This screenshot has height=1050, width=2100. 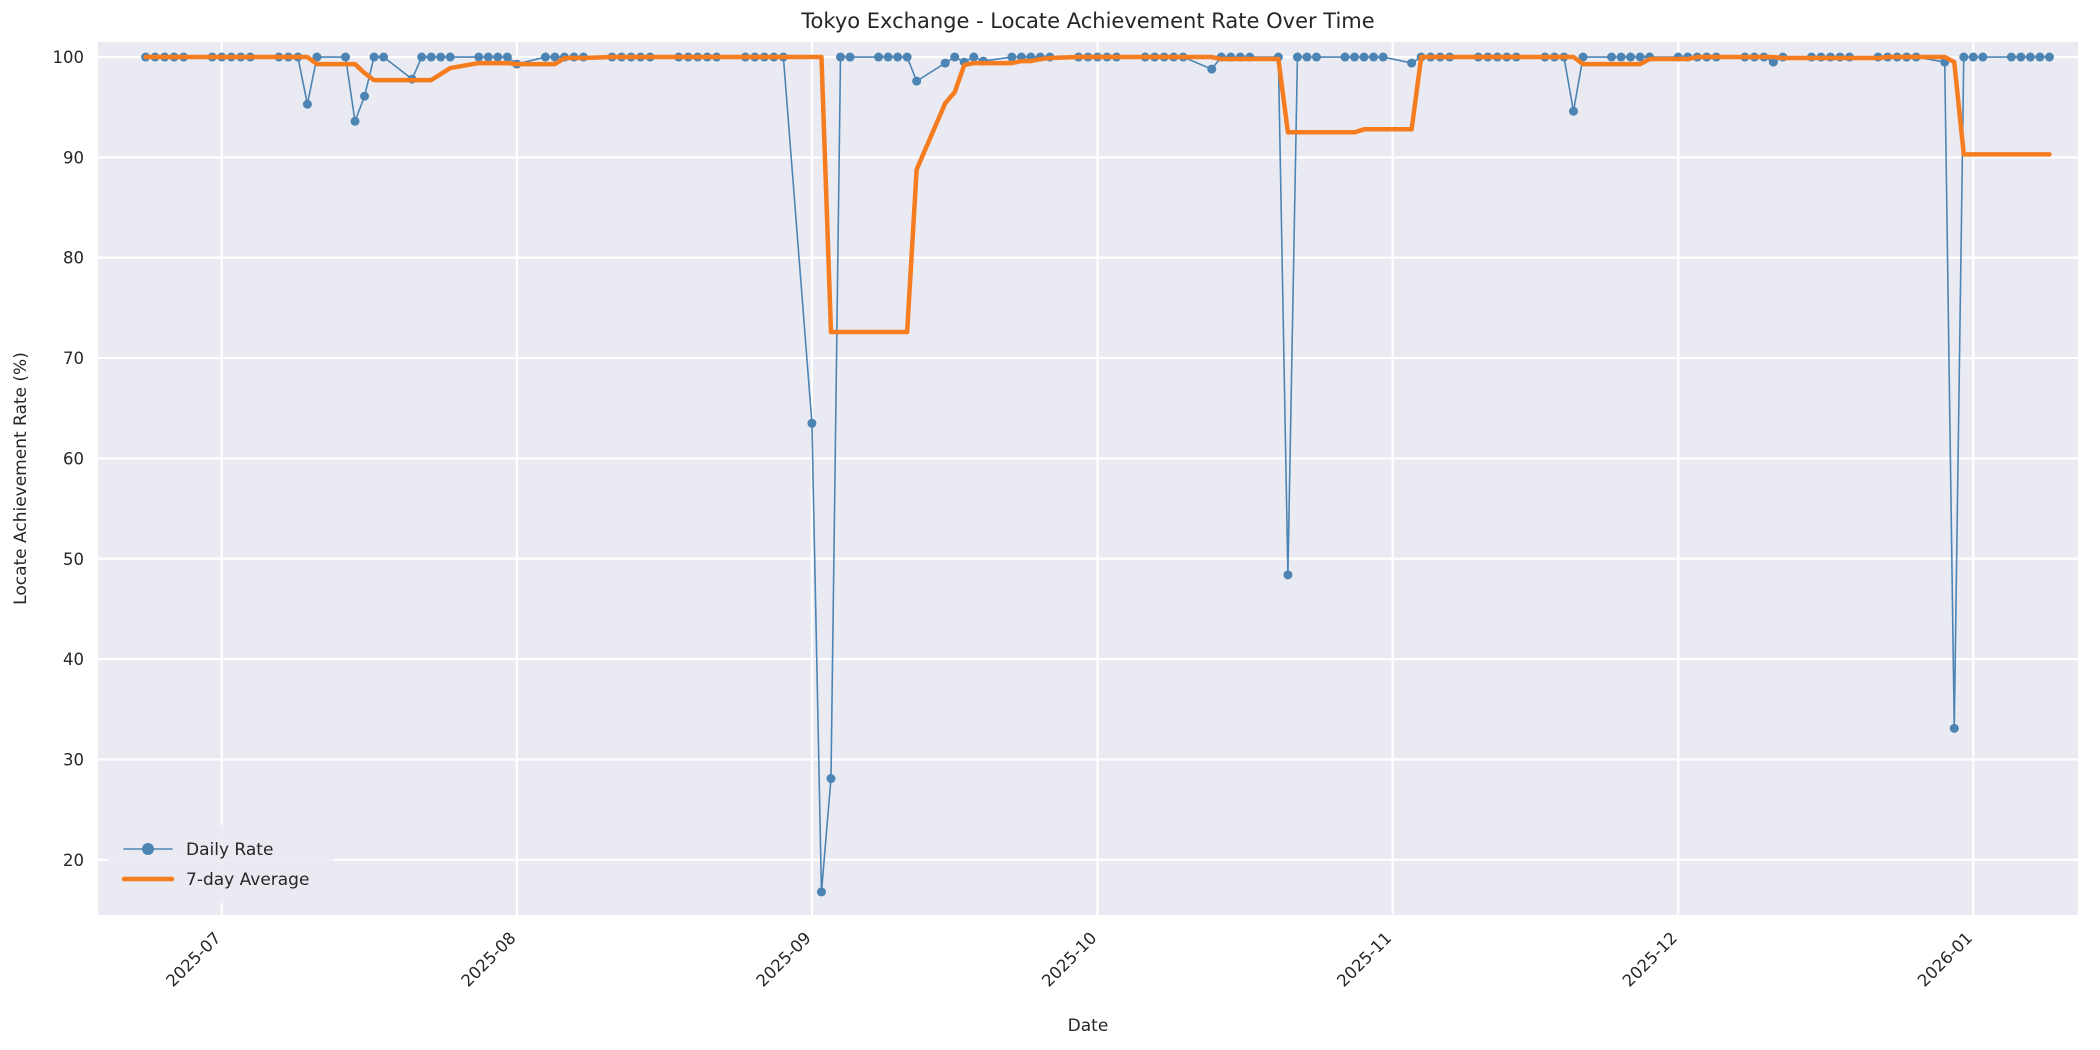 I want to click on y-tick-label: 70, so click(x=73, y=358).